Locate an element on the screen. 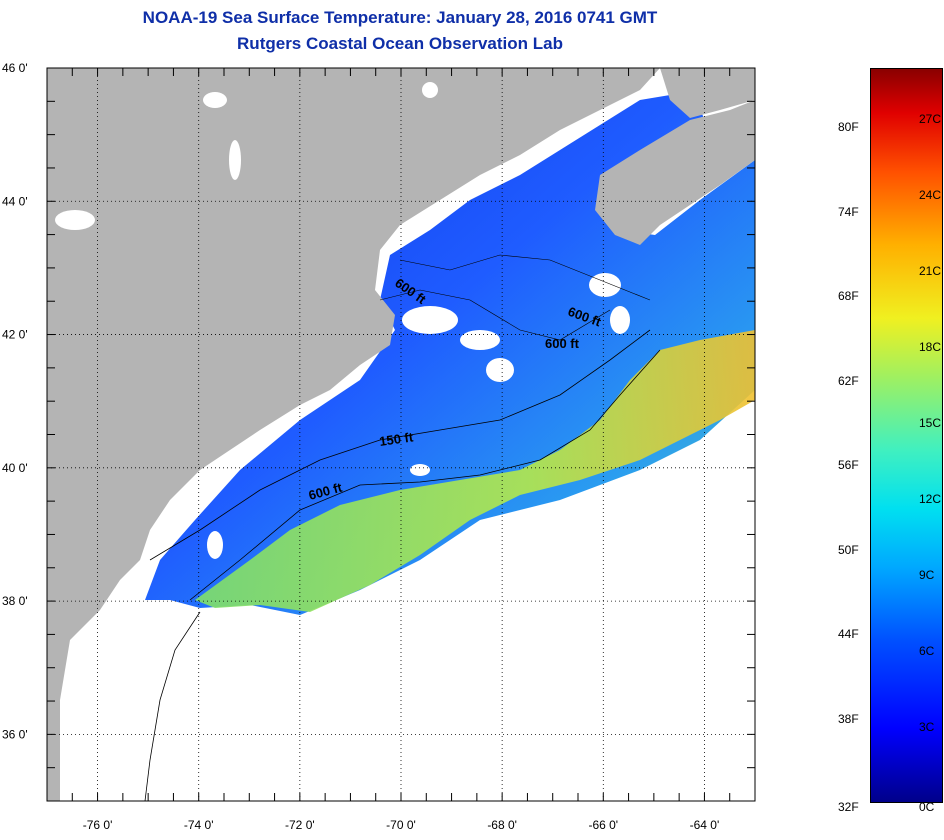  colorbar-celsius-label: 9C is located at coordinates (927, 574).